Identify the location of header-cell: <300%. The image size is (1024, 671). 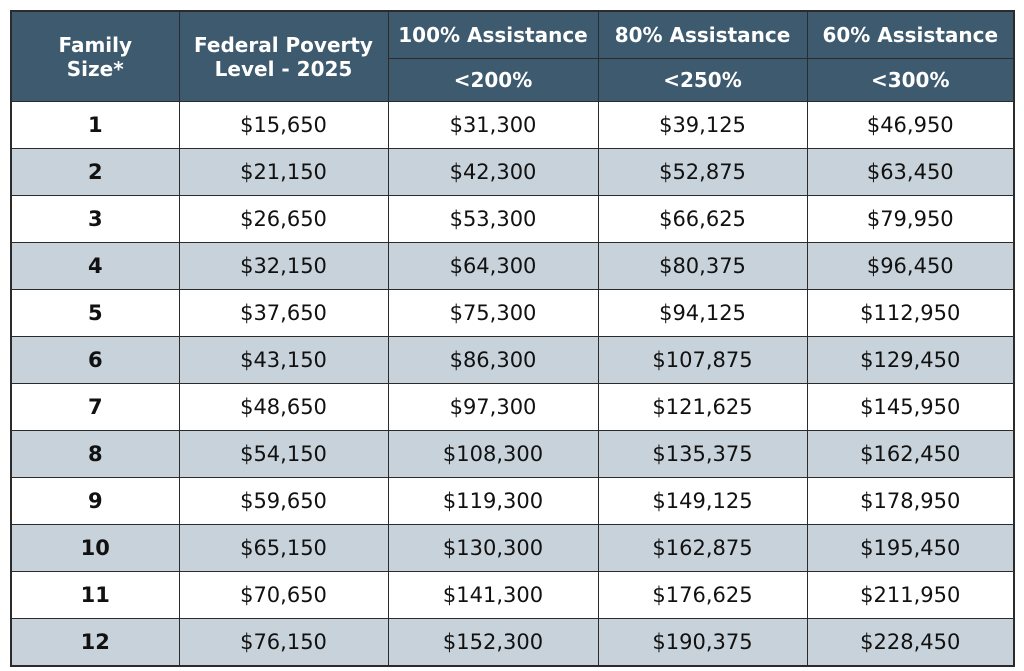
(910, 80).